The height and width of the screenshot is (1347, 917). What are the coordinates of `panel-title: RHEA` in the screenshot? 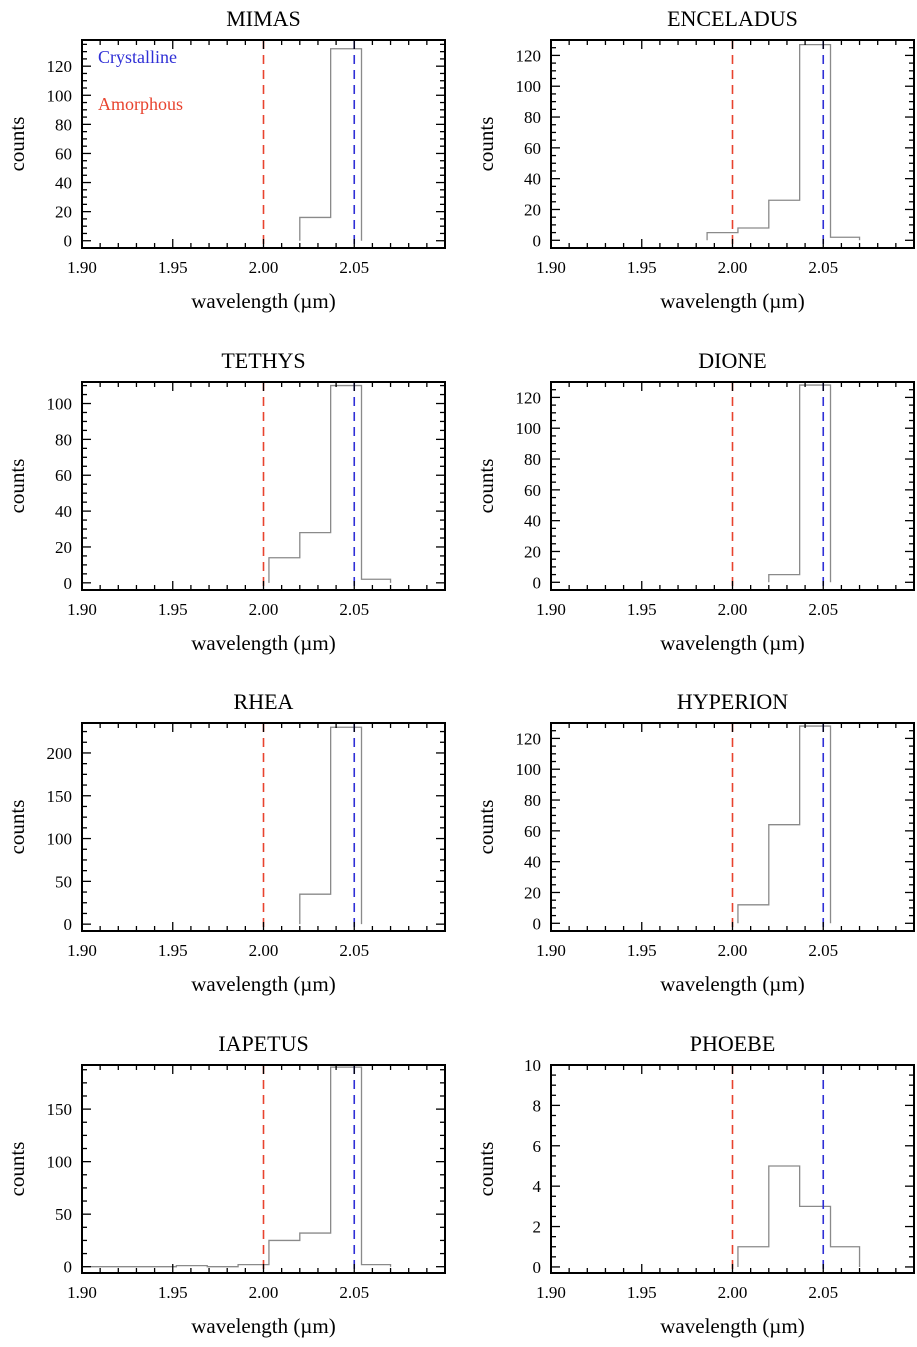 It's located at (264, 701).